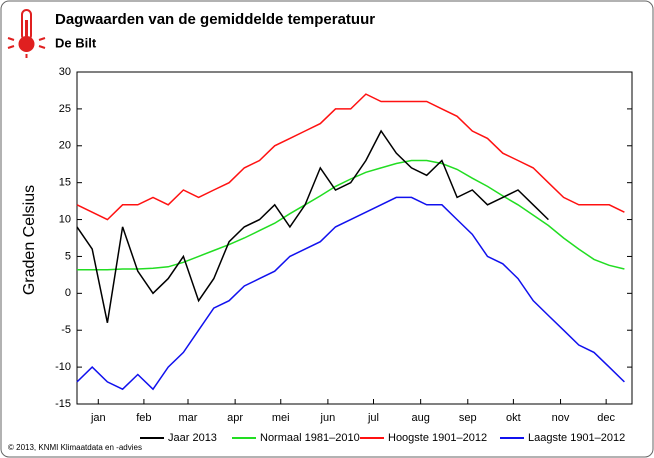 This screenshot has height=458, width=654. Describe the element at coordinates (561, 418) in the screenshot. I see `x-tick-label: nov` at that location.